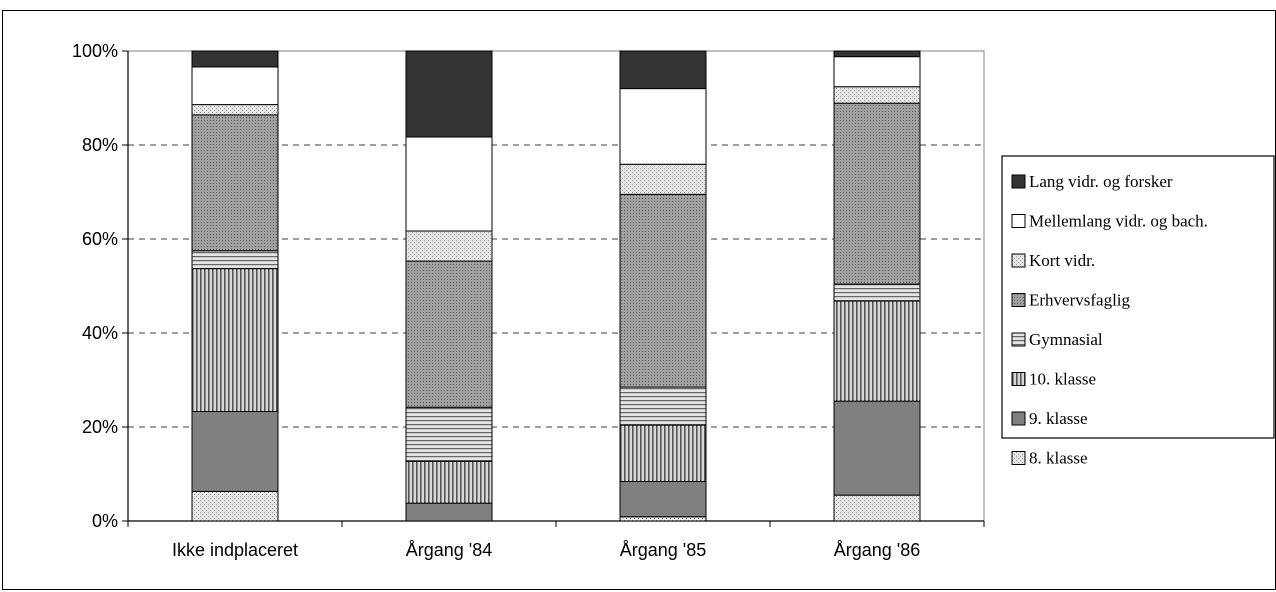  Describe the element at coordinates (1066, 339) in the screenshot. I see `legend-label: Gymnasial` at that location.